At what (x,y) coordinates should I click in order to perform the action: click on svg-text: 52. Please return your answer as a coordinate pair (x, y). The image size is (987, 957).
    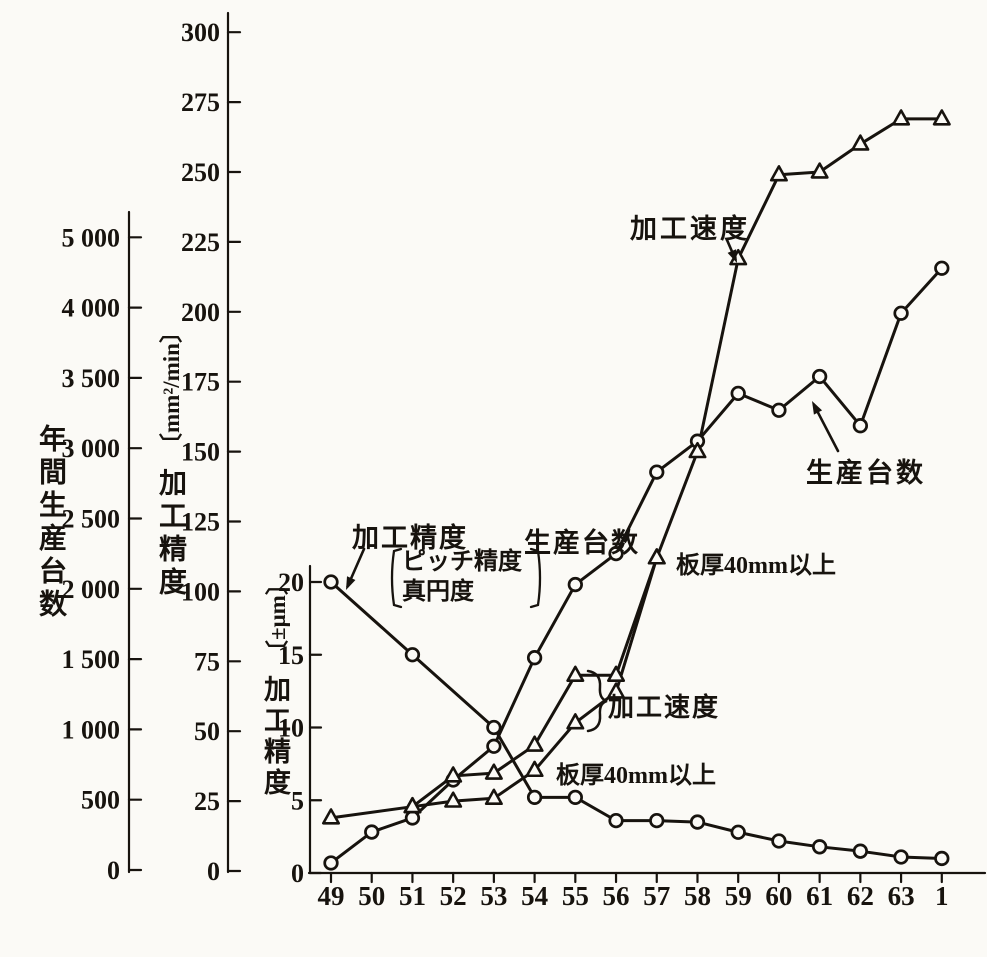
    Looking at the image, I should click on (453, 896).